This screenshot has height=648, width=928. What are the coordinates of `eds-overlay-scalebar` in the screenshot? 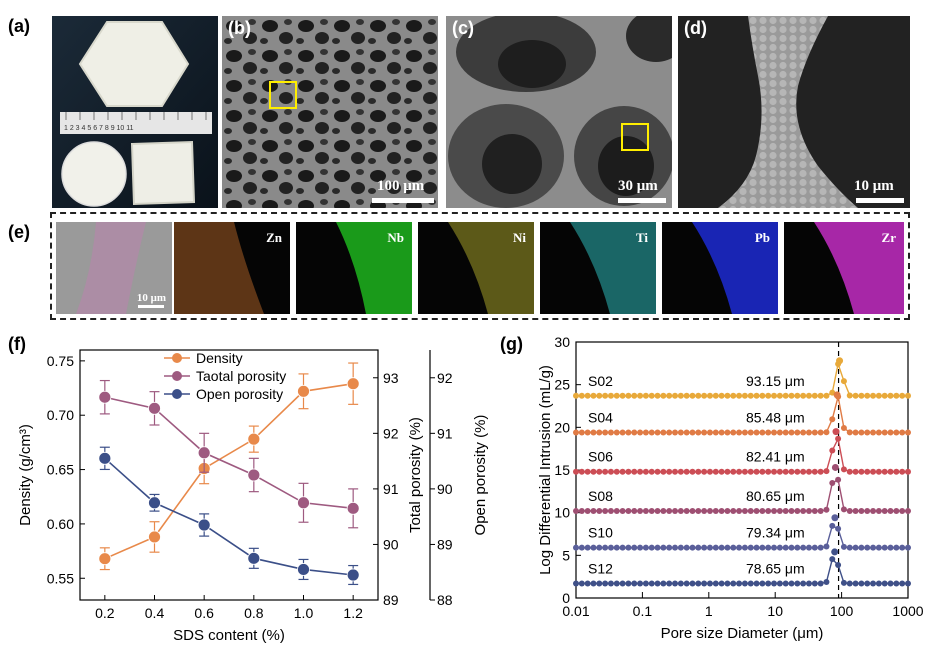 It's located at (151, 306).